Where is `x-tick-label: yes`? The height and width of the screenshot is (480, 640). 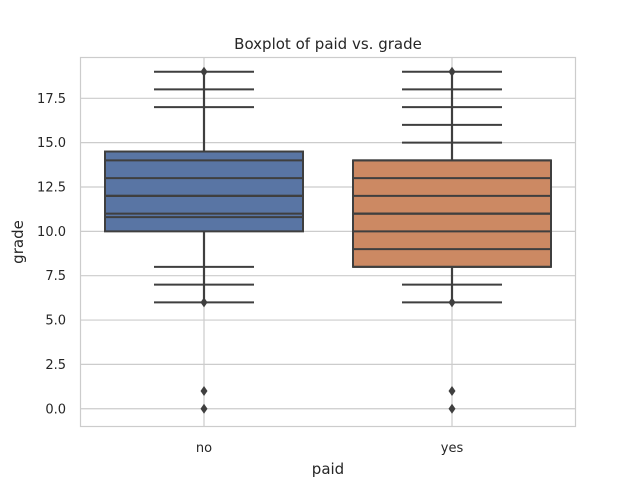 x-tick-label: yes is located at coordinates (452, 448).